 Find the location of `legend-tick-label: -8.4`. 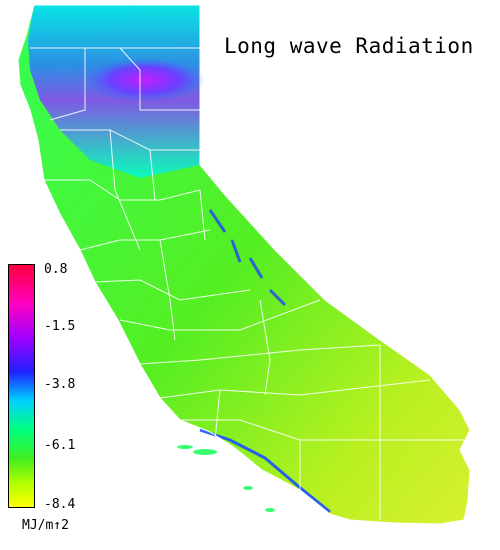

legend-tick-label: -8.4 is located at coordinates (60, 504).